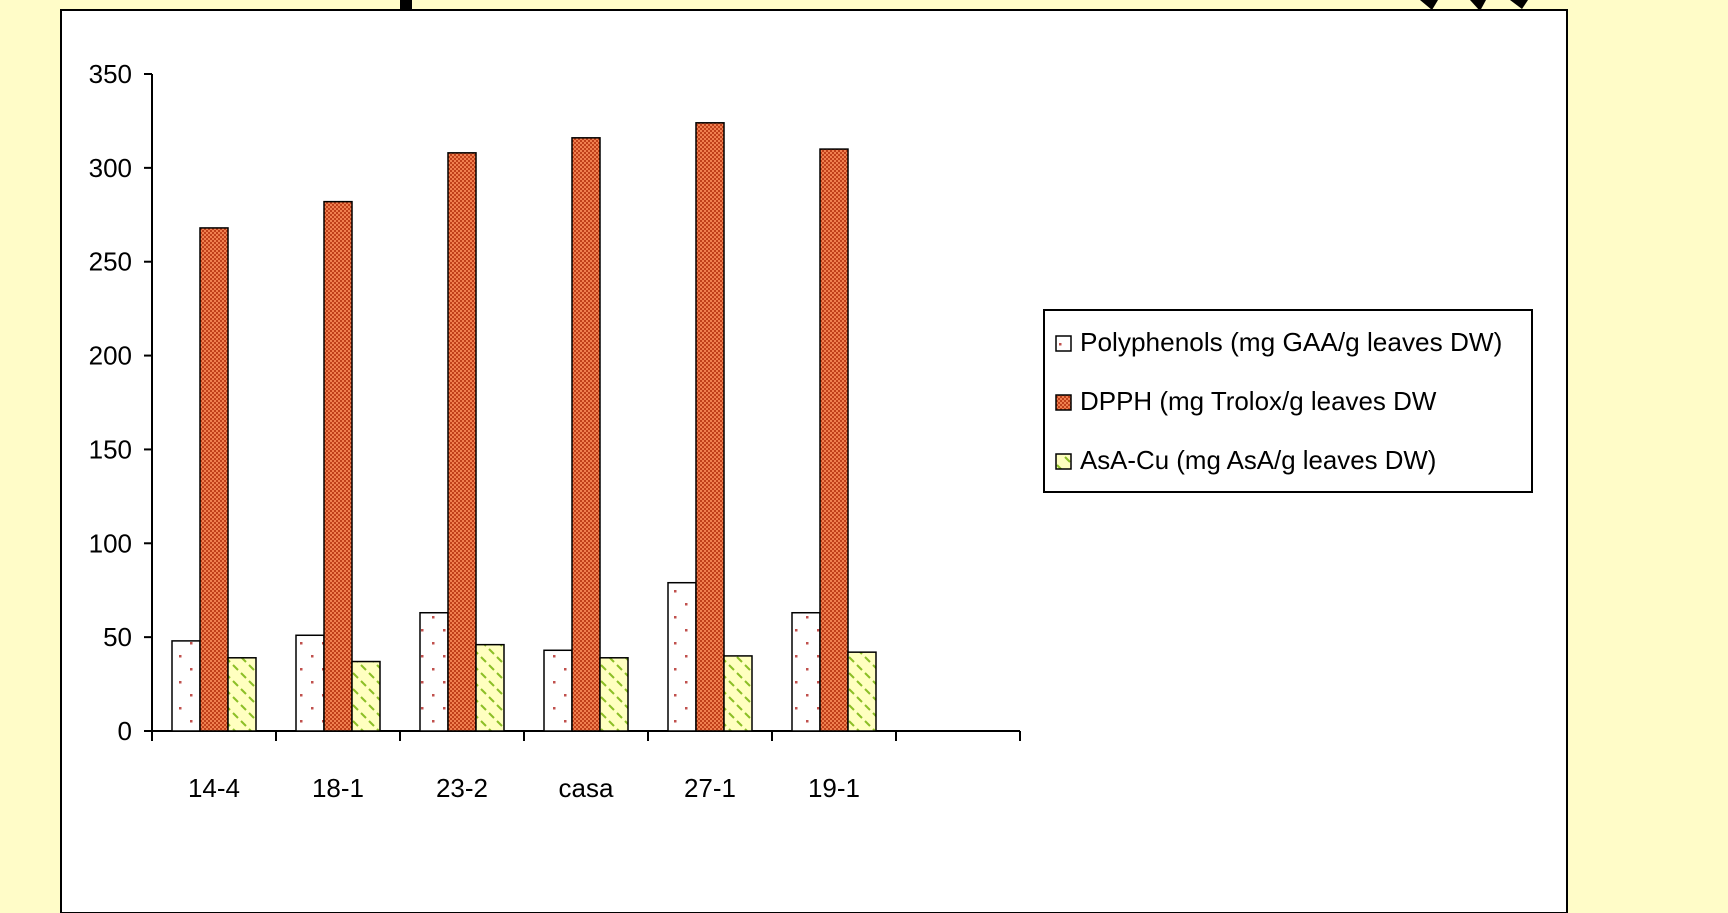 Image resolution: width=1728 pixels, height=913 pixels. I want to click on legend-swatch-checker, so click(1063, 402).